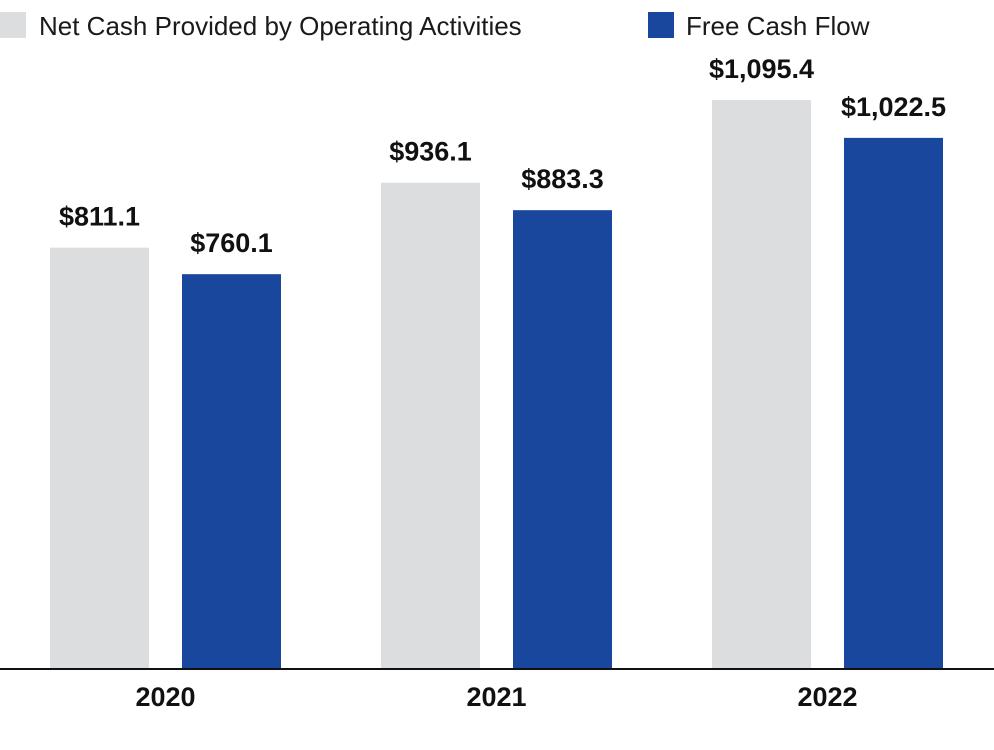 Image resolution: width=994 pixels, height=750 pixels. I want to click on value-label-2022-series-1: $1,022.5, so click(893, 107).